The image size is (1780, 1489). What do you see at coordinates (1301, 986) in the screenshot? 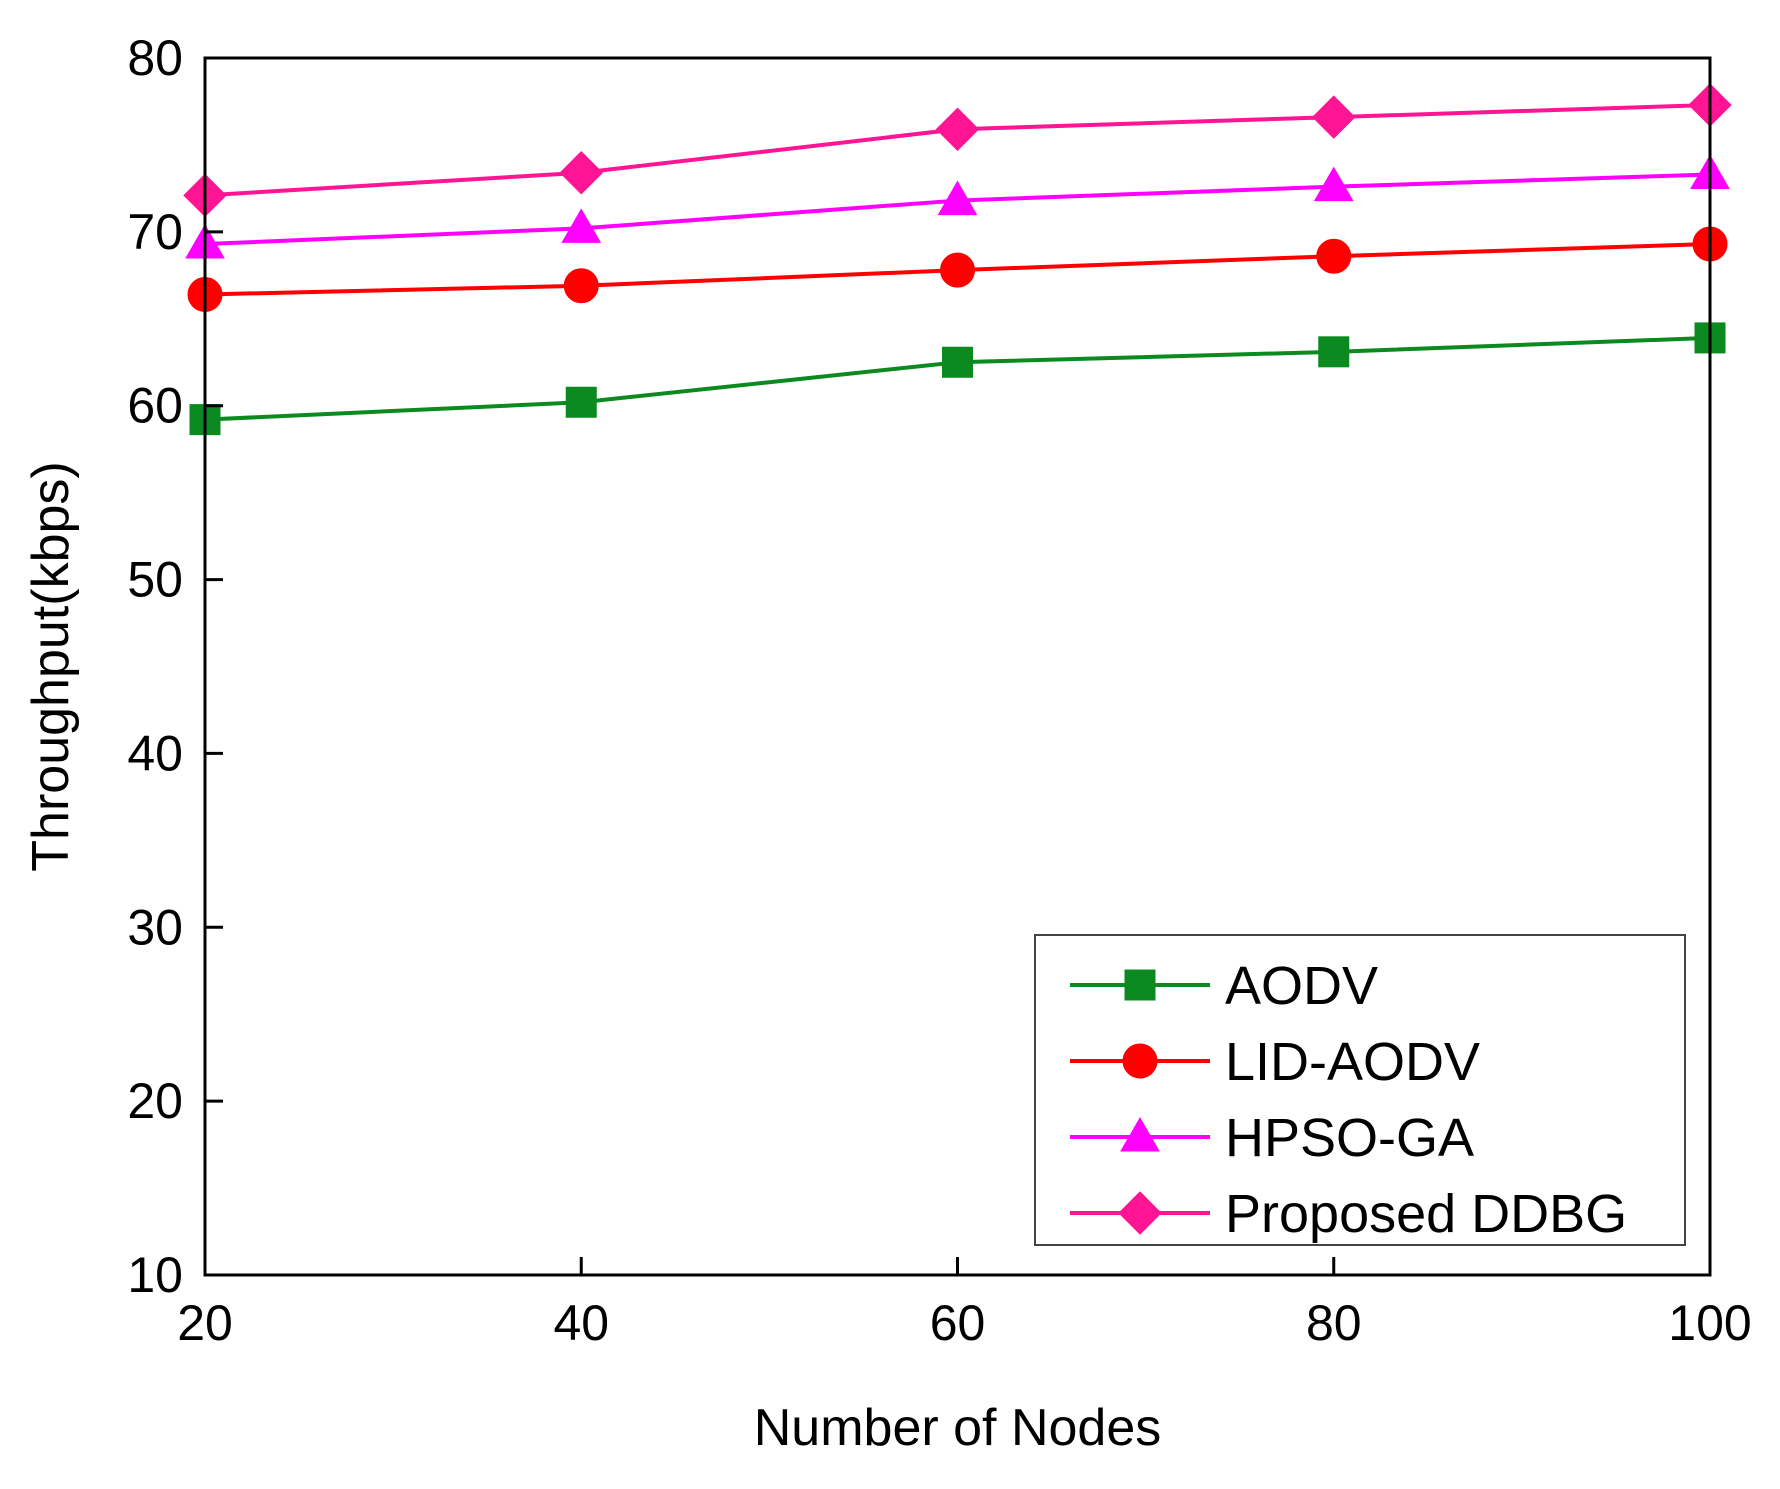
I see `legend-label: AODV` at bounding box center [1301, 986].